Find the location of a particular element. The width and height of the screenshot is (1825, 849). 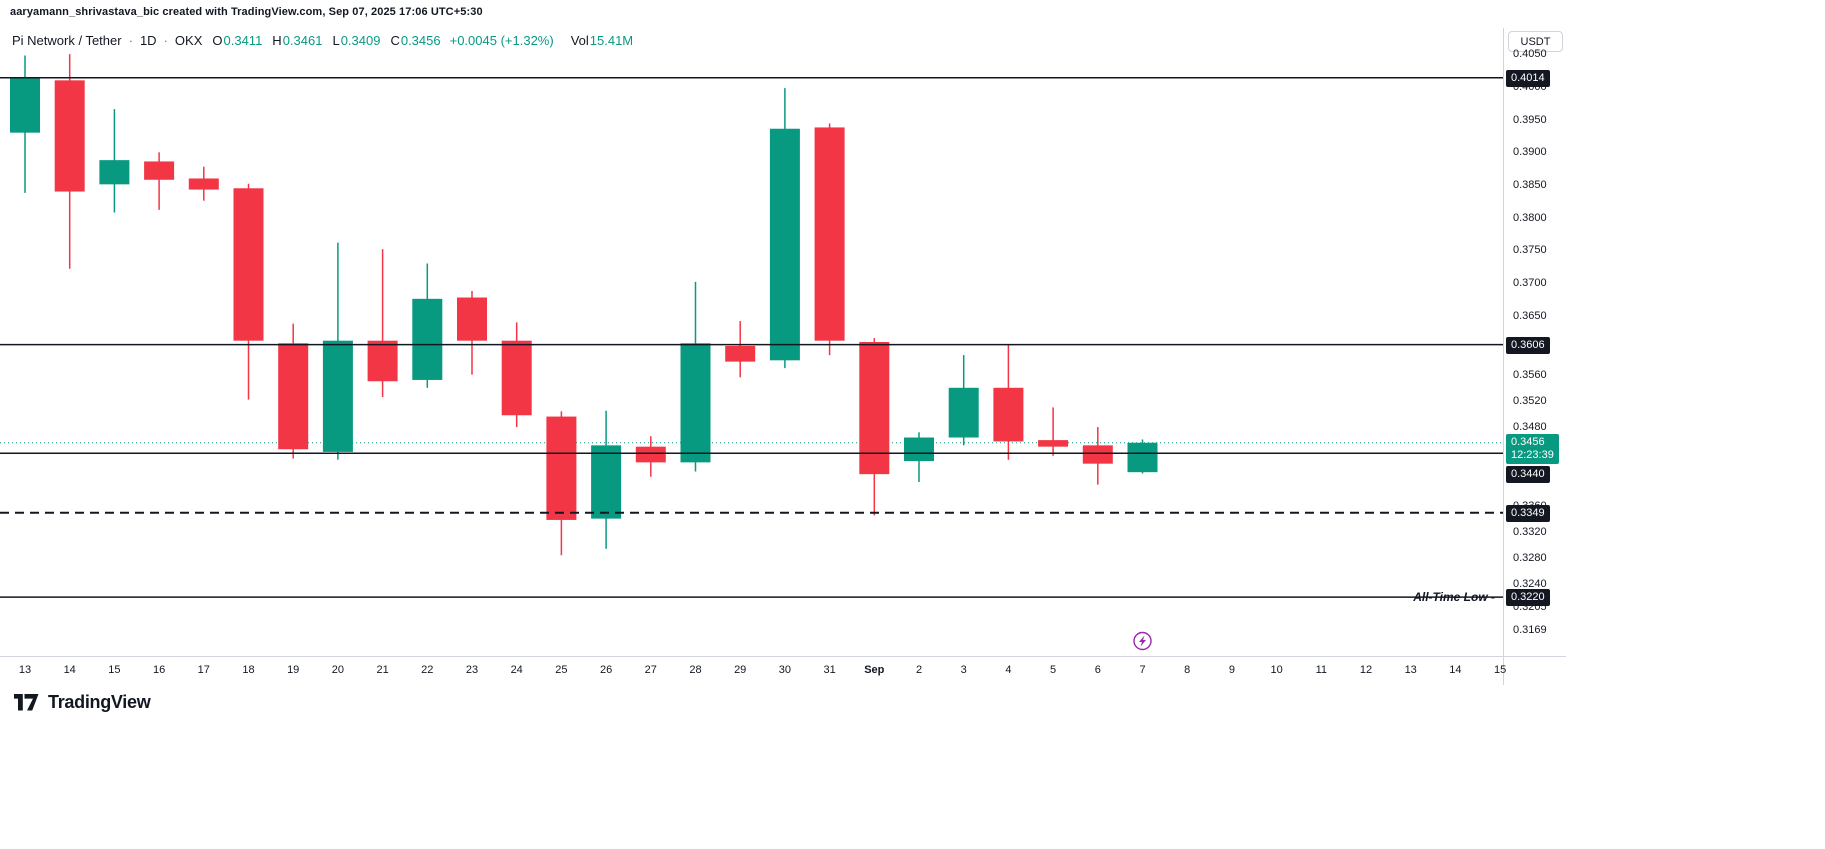

time-tick: 2 is located at coordinates (919, 670).